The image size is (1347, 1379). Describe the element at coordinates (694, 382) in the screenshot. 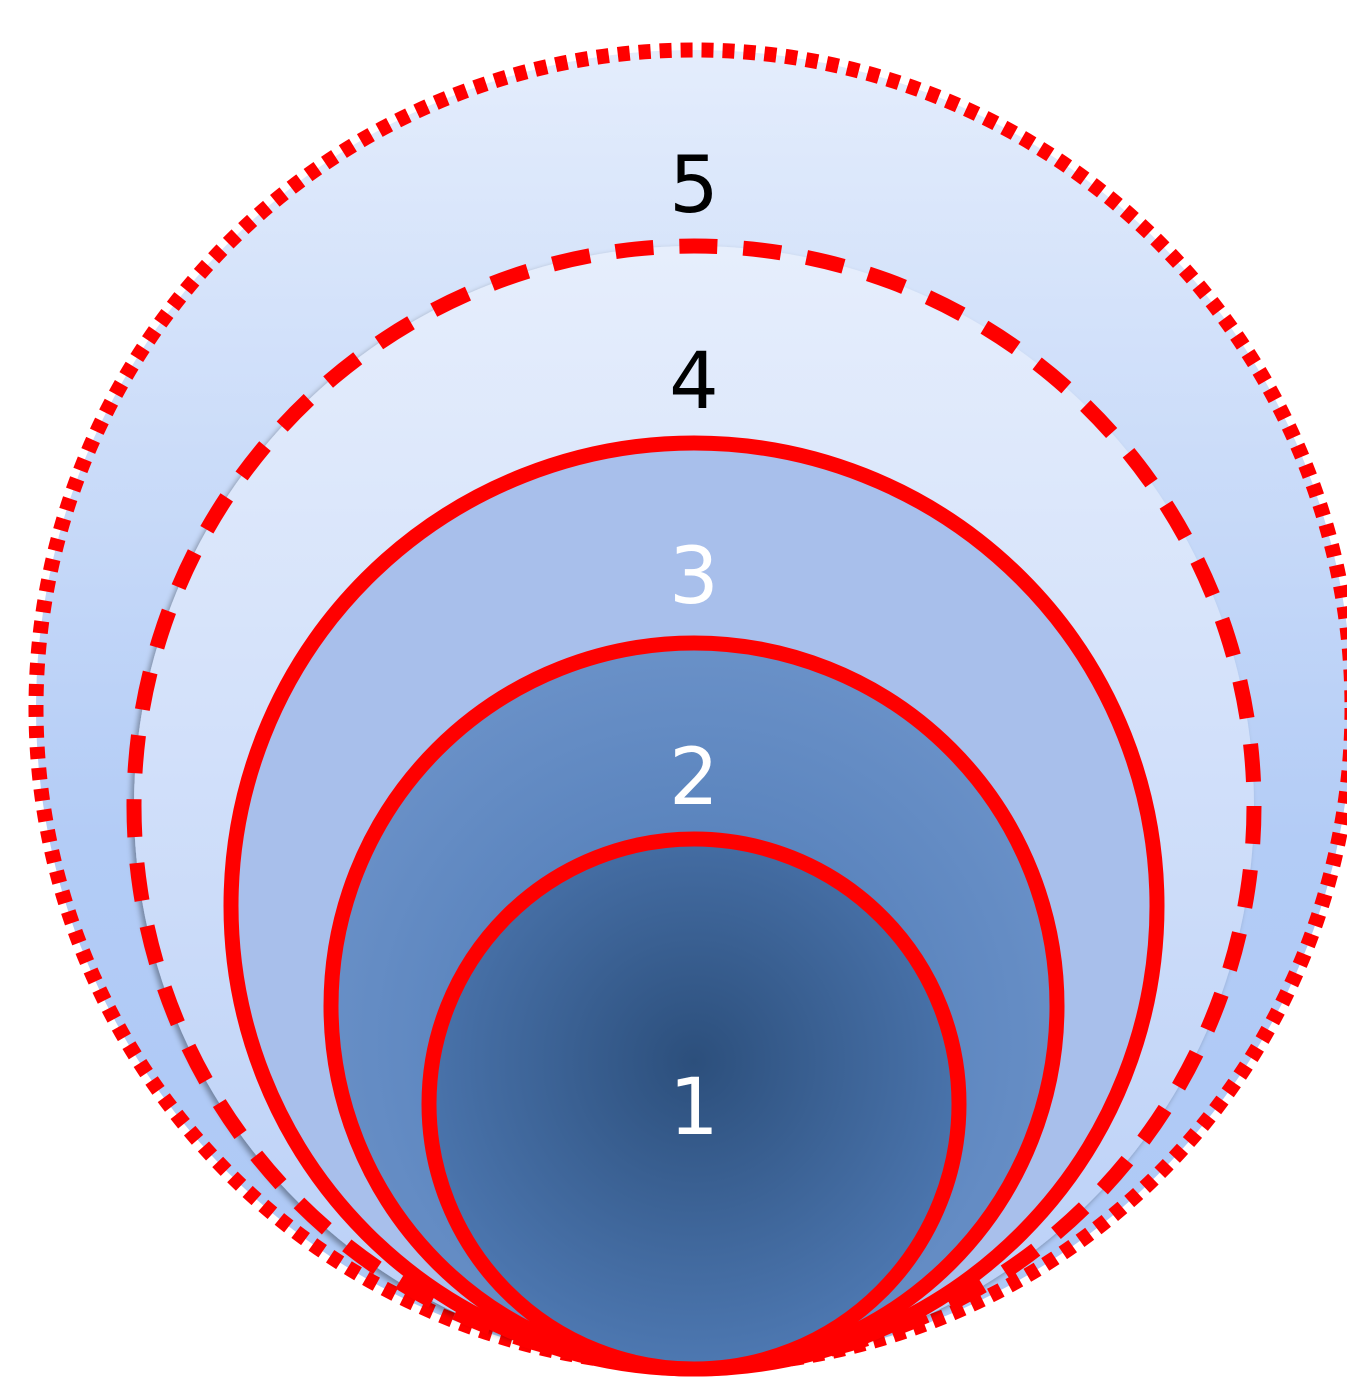

I see `level-4-label: 4` at that location.